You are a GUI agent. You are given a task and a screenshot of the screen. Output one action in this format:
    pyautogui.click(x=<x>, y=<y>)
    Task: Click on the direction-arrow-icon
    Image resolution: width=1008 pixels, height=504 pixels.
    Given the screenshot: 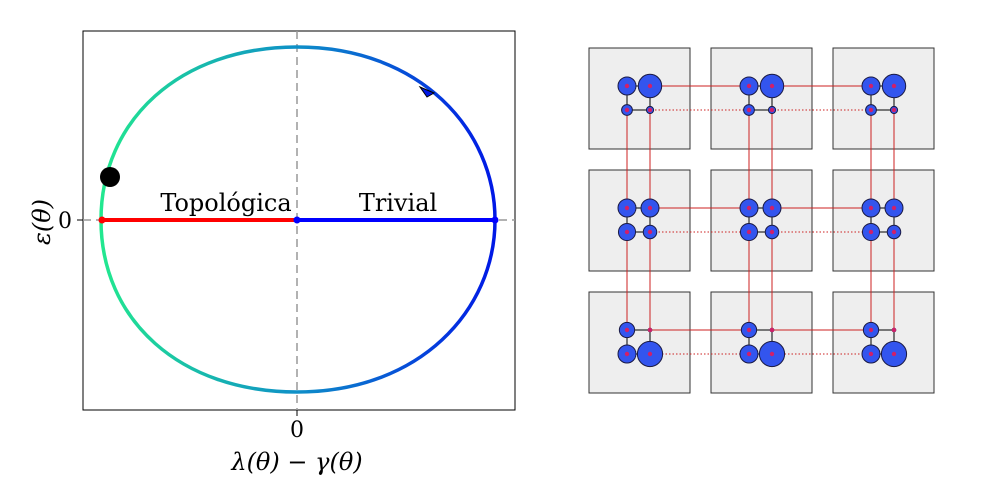 What is the action you would take?
    pyautogui.click(x=427, y=91)
    